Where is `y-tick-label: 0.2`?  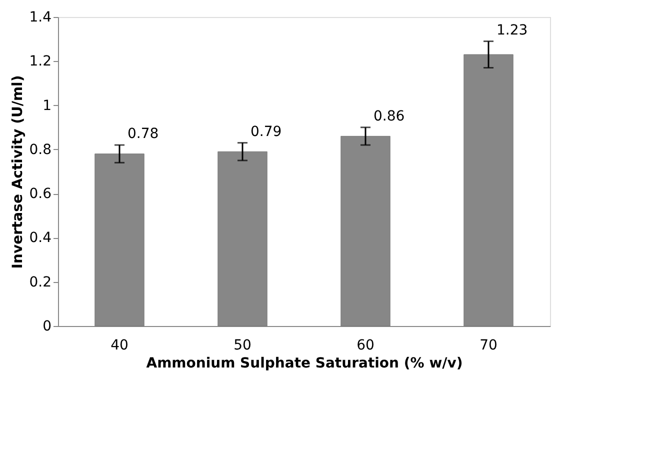
y-tick-label: 0.2 is located at coordinates (40, 282).